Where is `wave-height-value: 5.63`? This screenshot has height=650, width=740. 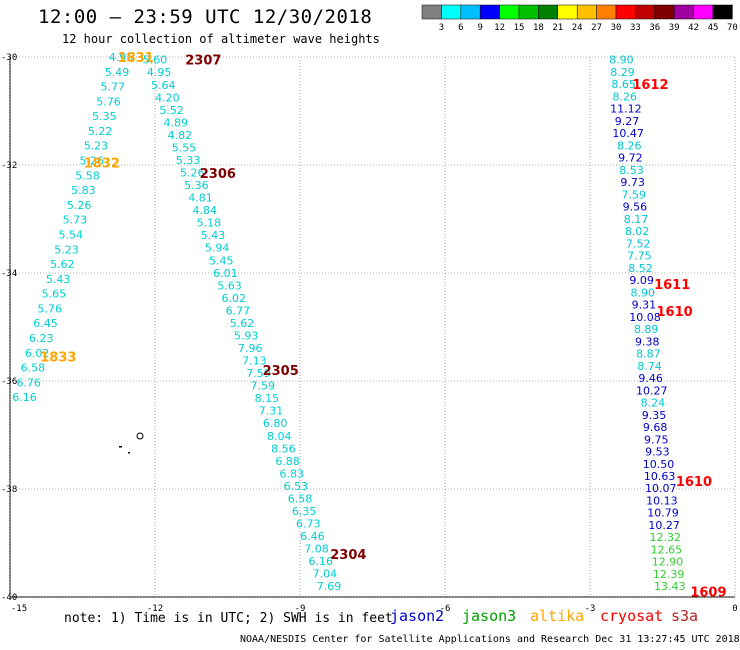 wave-height-value: 5.63 is located at coordinates (229, 285).